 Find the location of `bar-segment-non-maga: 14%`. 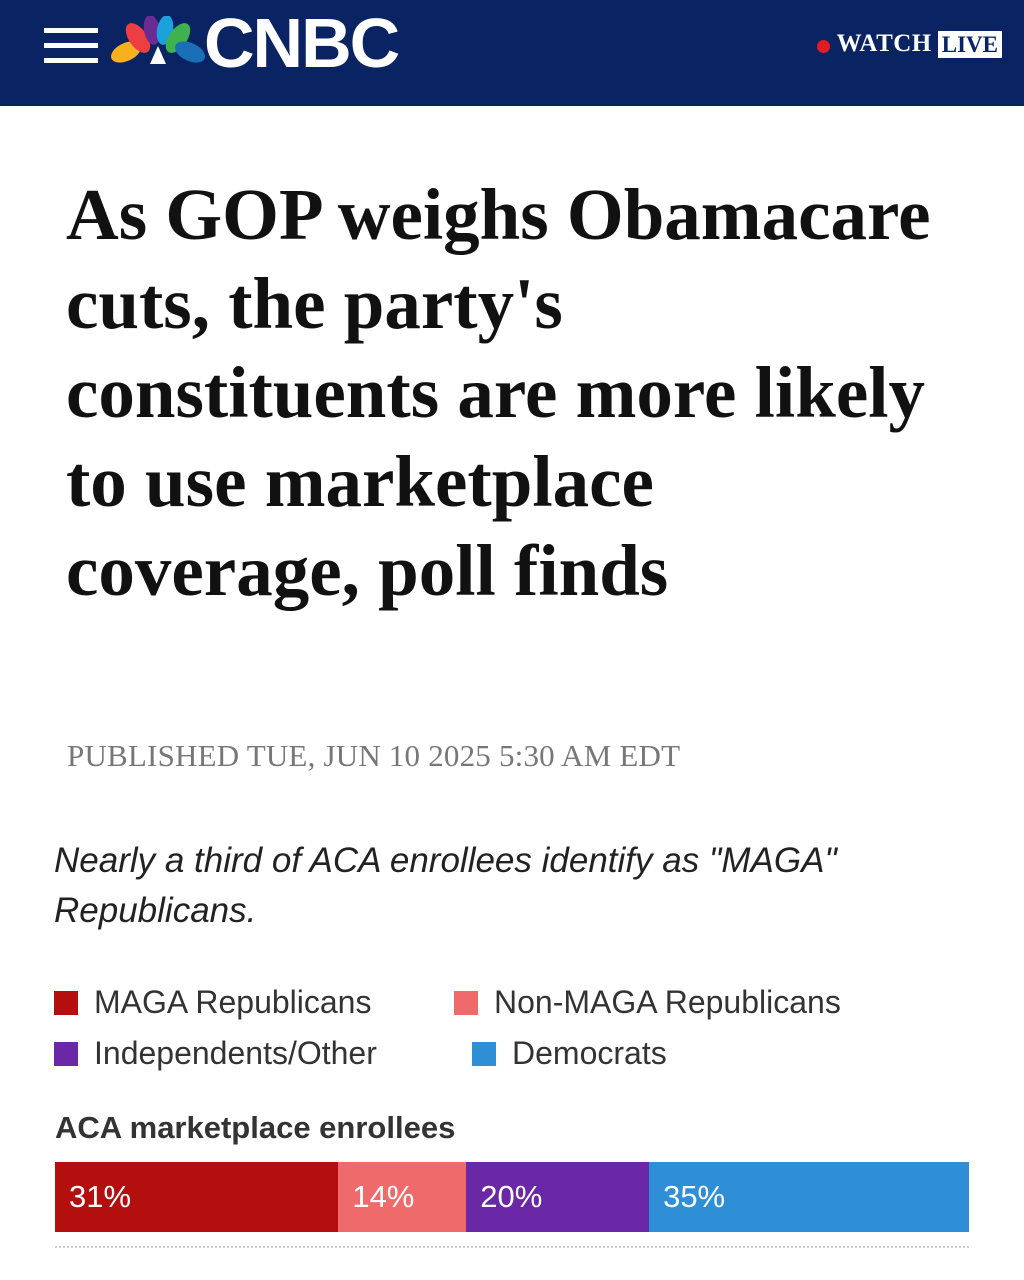

bar-segment-non-maga: 14% is located at coordinates (402, 1197).